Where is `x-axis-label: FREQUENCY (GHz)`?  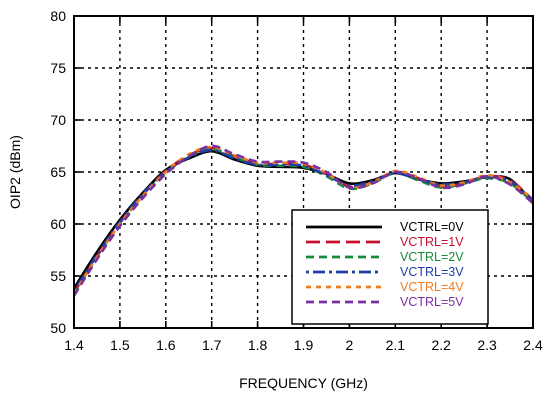
x-axis-label: FREQUENCY (GHz) is located at coordinates (303, 383).